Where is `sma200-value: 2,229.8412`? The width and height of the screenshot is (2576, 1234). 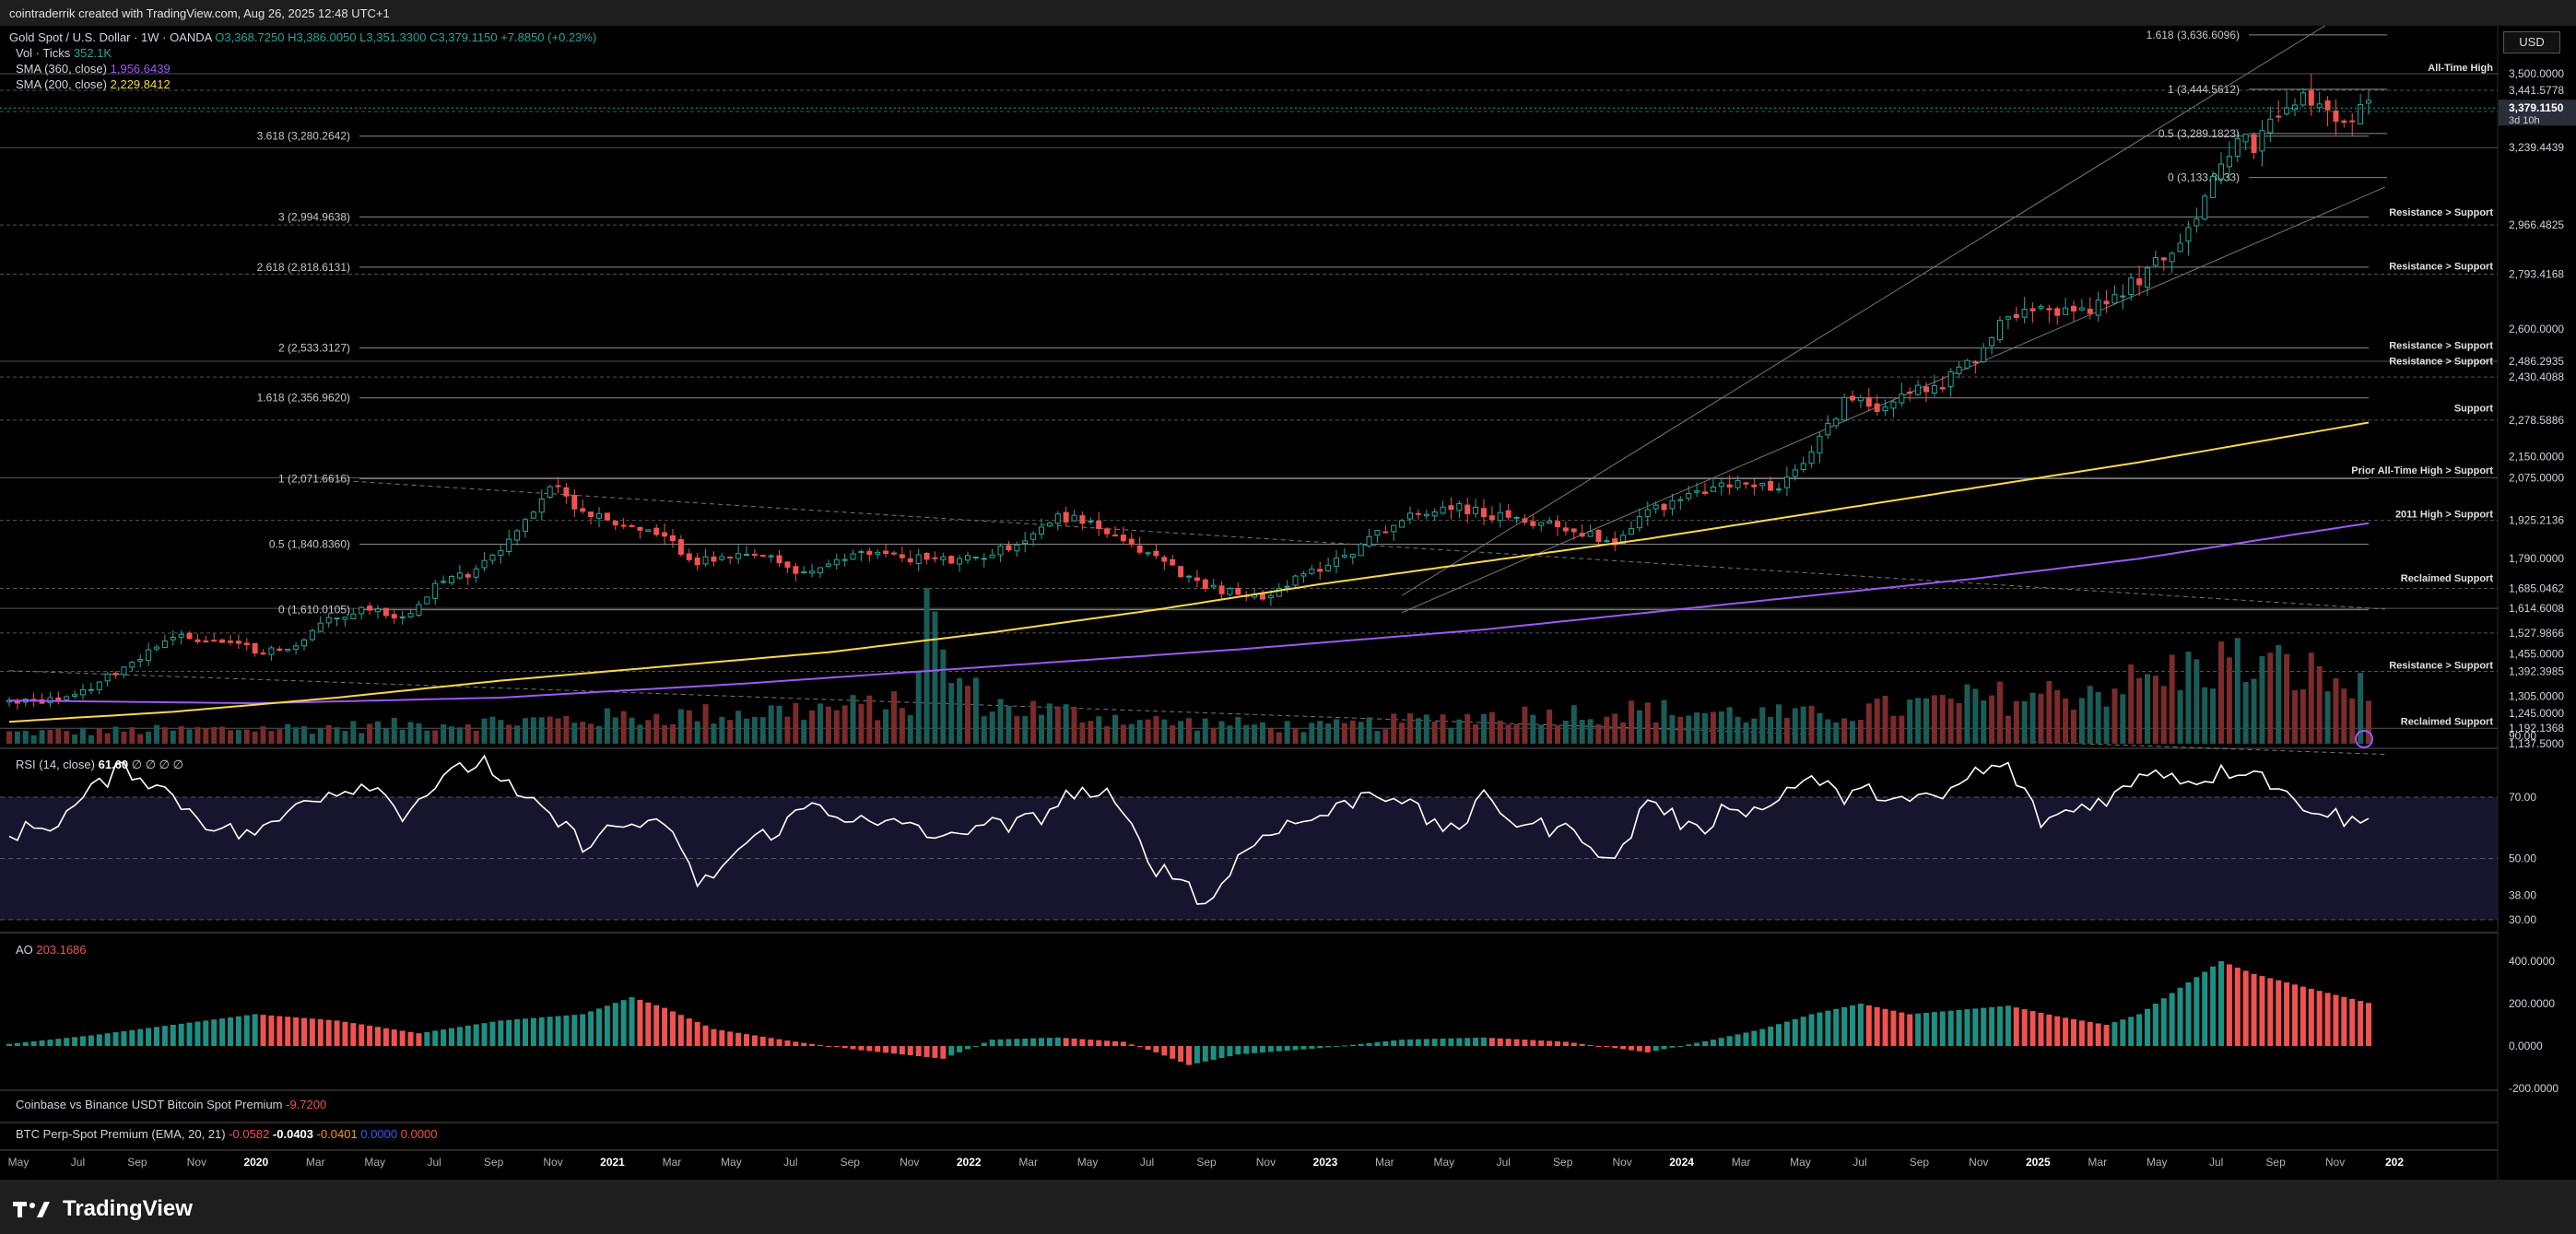
sma200-value: 2,229.8412 is located at coordinates (140, 84).